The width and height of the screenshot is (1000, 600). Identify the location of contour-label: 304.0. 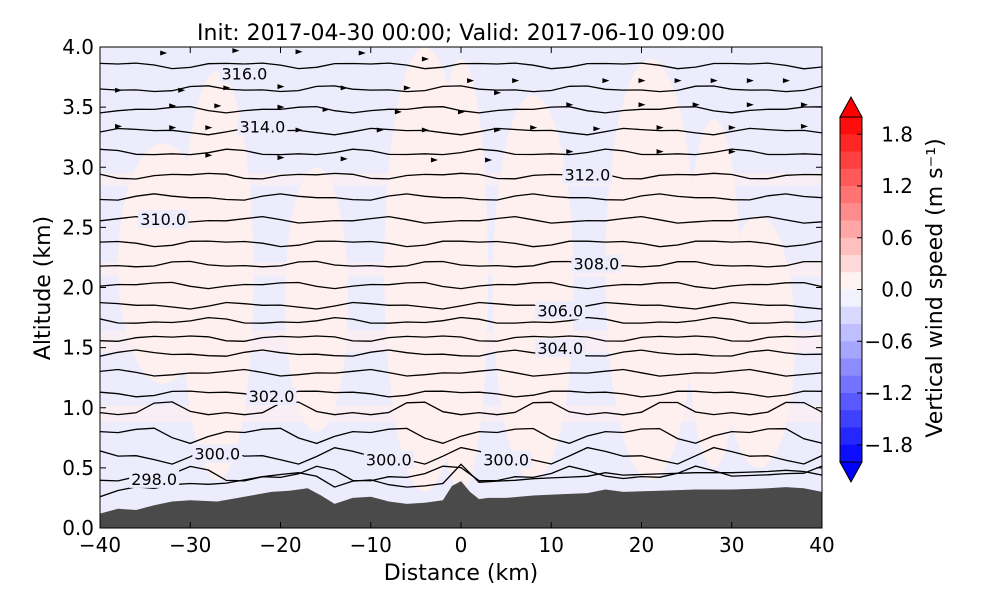
(560, 348).